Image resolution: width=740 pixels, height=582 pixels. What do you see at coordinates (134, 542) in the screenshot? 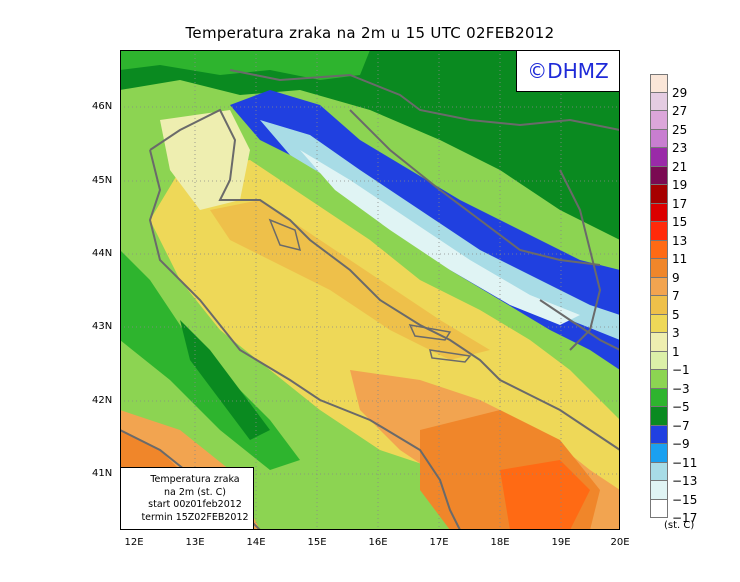
I see `lon-label-12e: 12E` at bounding box center [134, 542].